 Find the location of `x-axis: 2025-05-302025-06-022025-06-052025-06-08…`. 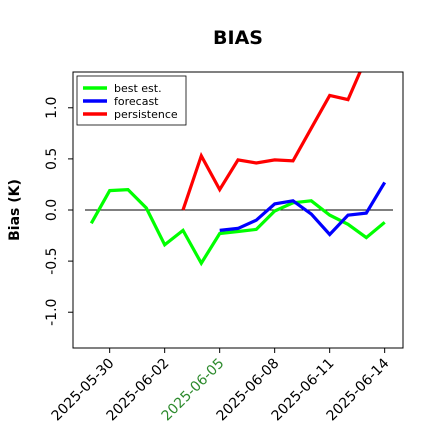

x-axis: 2025-05-302025-06-022025-06-052025-06-08… is located at coordinates (221, 386).